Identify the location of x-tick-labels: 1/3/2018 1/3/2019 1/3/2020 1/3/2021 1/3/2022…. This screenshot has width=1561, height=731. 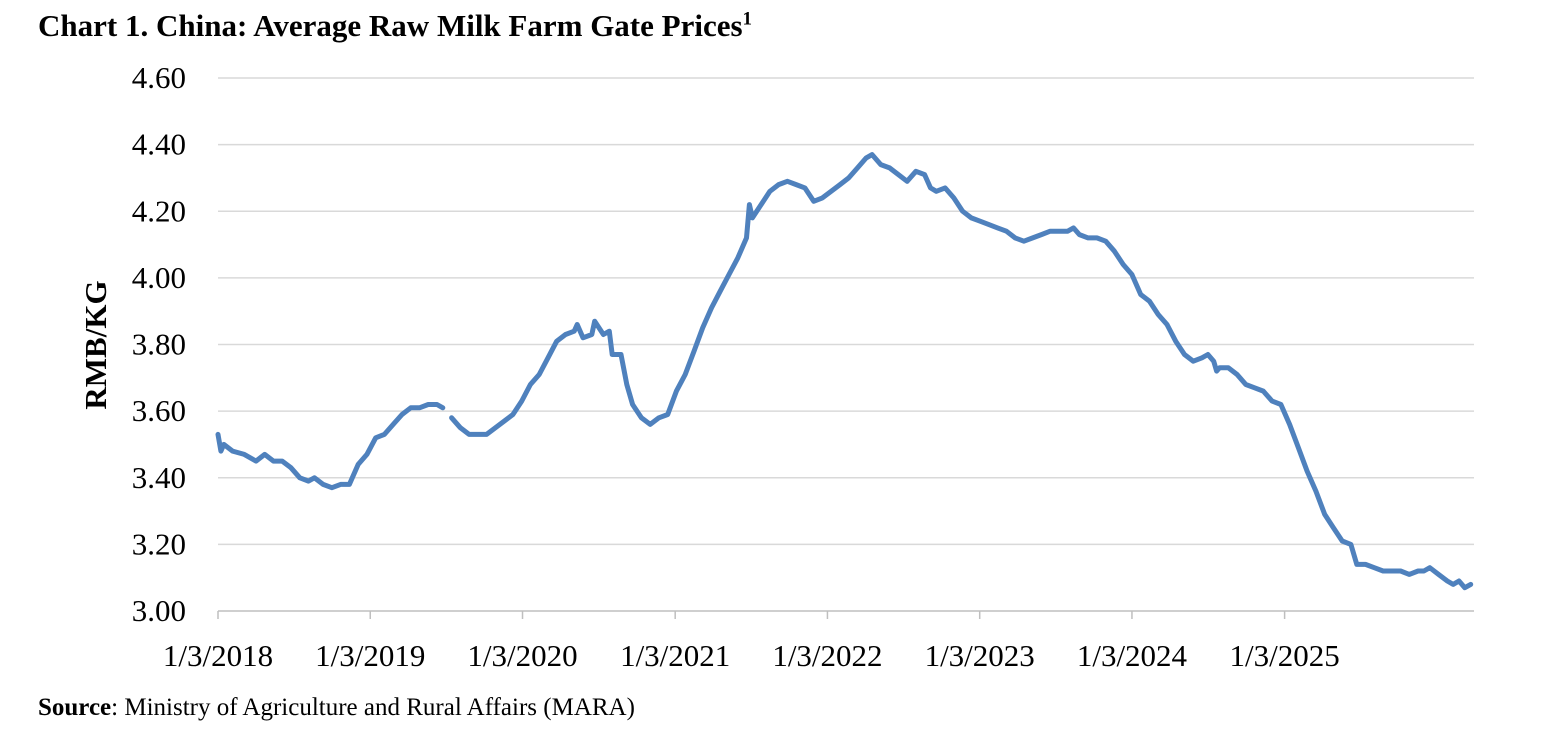
(751, 655).